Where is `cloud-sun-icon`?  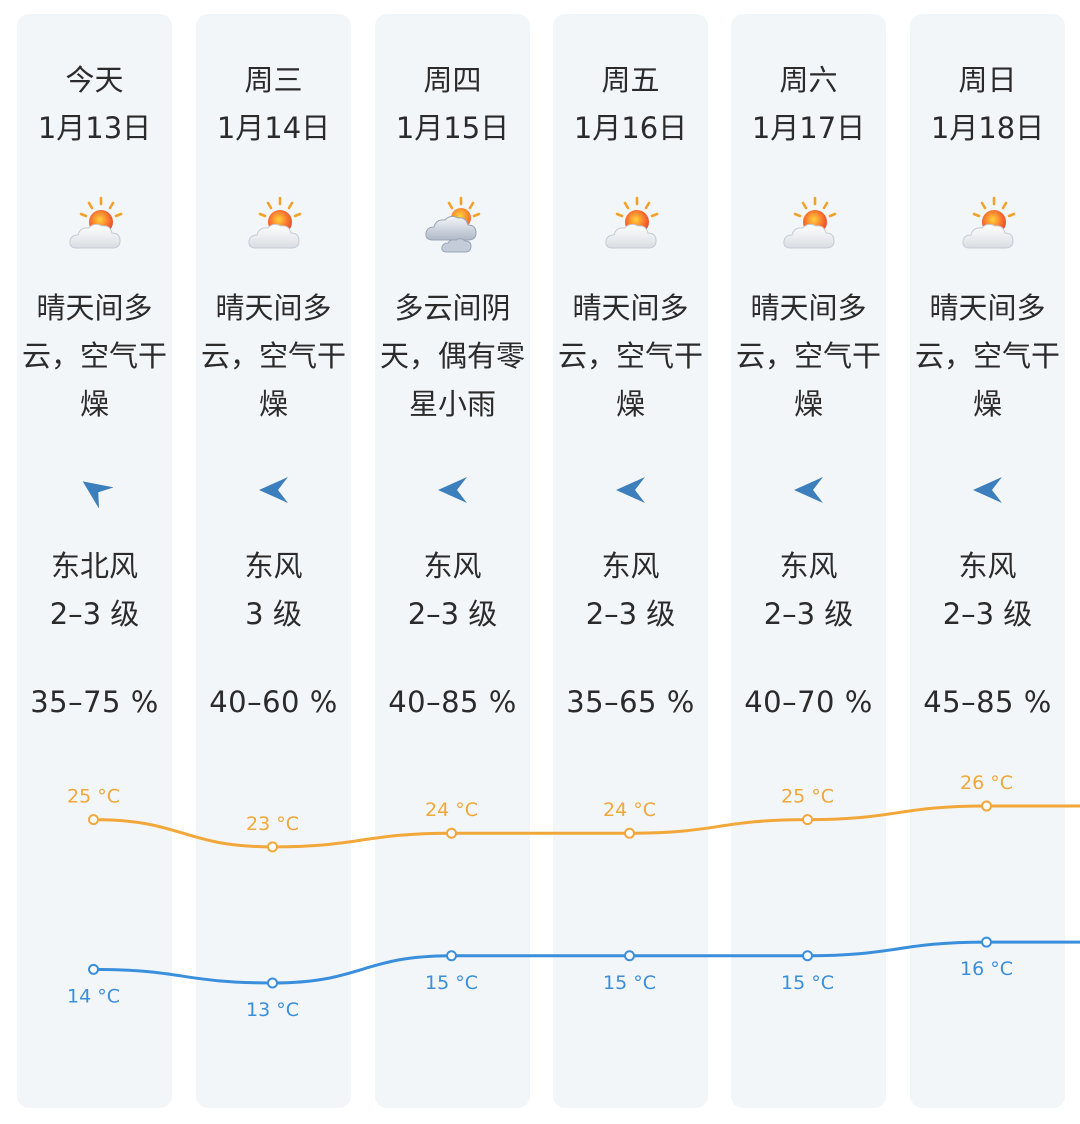 cloud-sun-icon is located at coordinates (452, 229).